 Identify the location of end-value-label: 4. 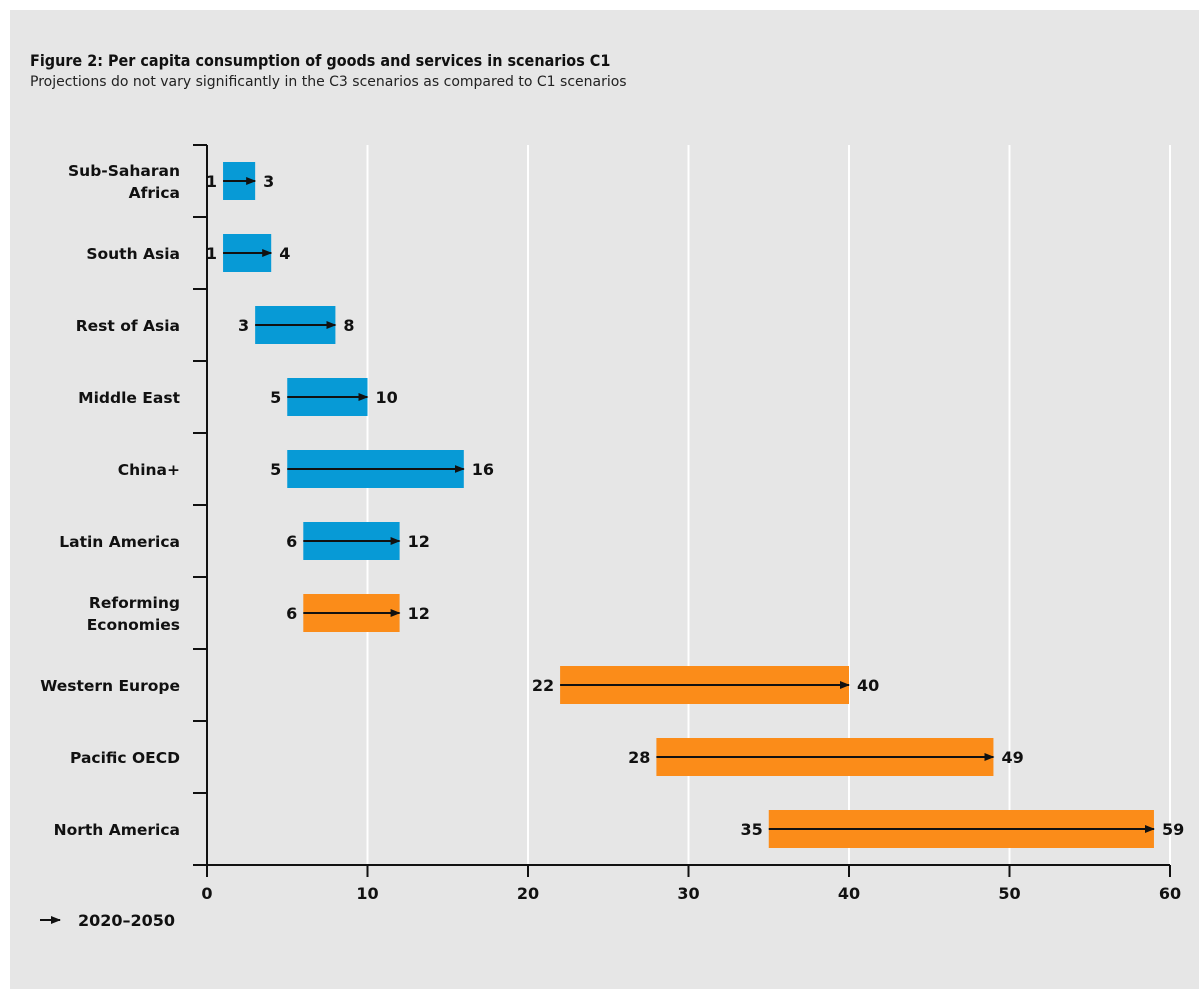
(284, 253).